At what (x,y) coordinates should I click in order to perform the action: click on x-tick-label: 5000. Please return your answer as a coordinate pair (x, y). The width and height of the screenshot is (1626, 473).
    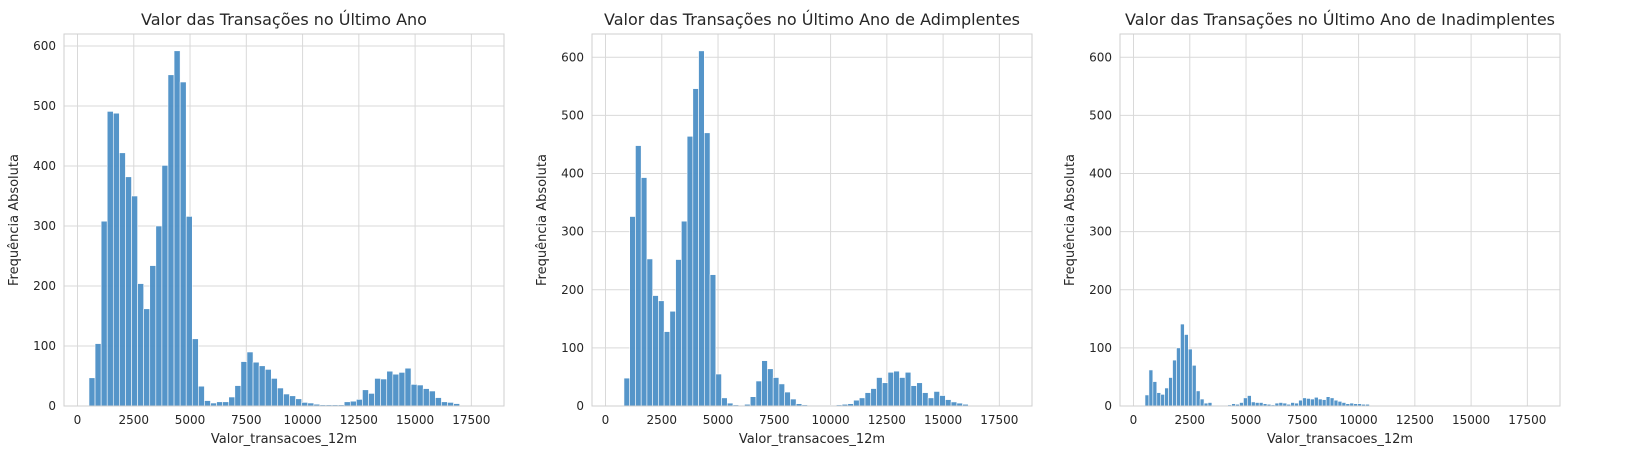
    Looking at the image, I should click on (190, 420).